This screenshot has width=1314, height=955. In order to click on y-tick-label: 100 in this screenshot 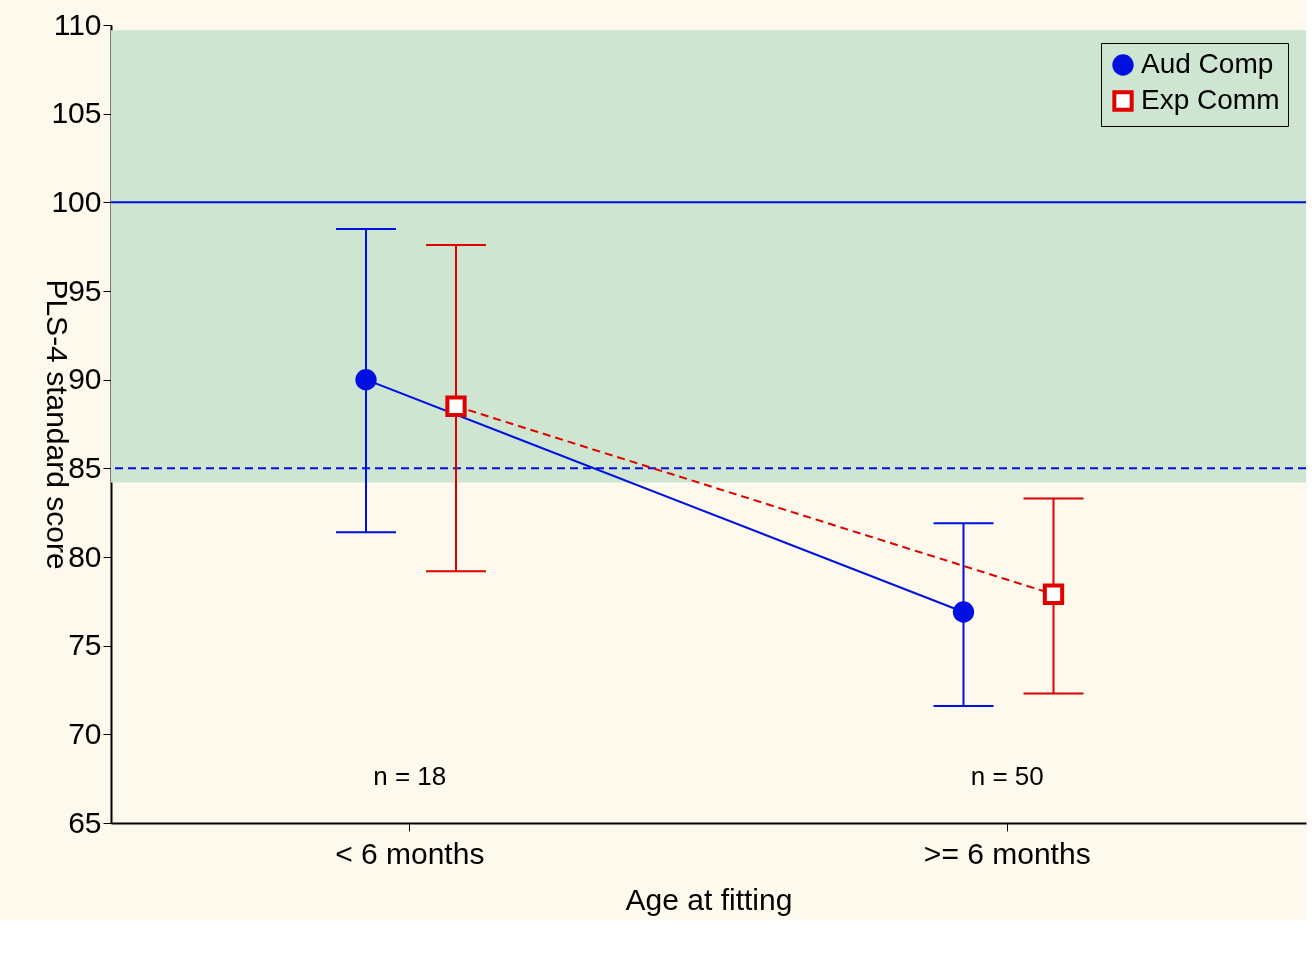, I will do `click(76, 201)`.